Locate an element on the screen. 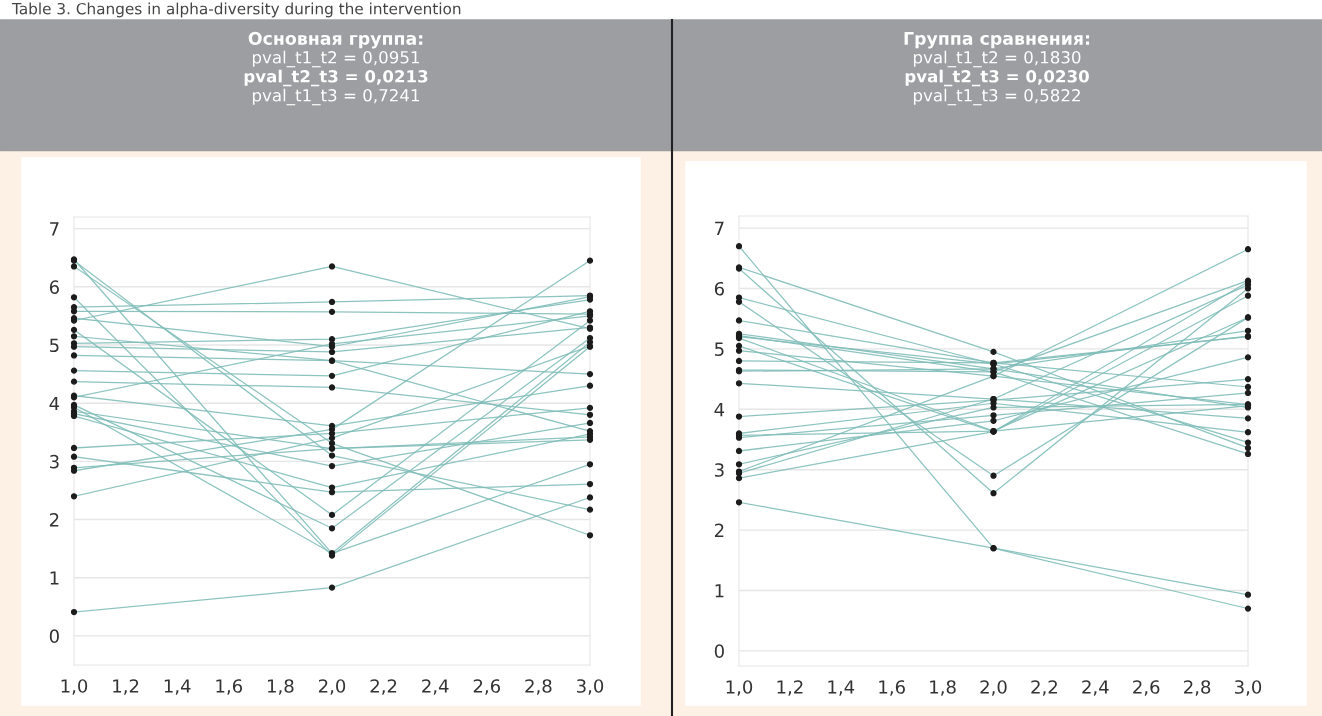  text: pval_t1_t2 = 0,1830 is located at coordinates (997, 59).